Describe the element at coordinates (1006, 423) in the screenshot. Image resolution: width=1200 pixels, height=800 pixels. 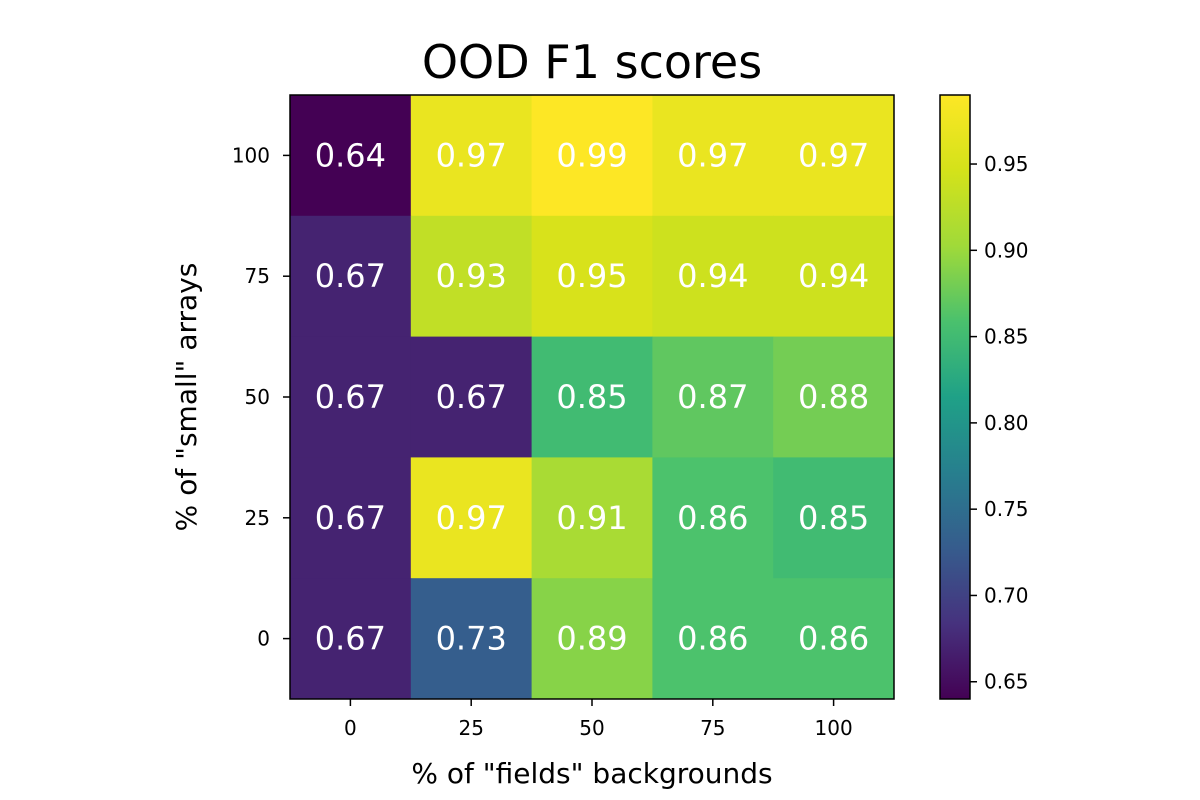
I see `colorbar-tick-label: 0.80` at that location.